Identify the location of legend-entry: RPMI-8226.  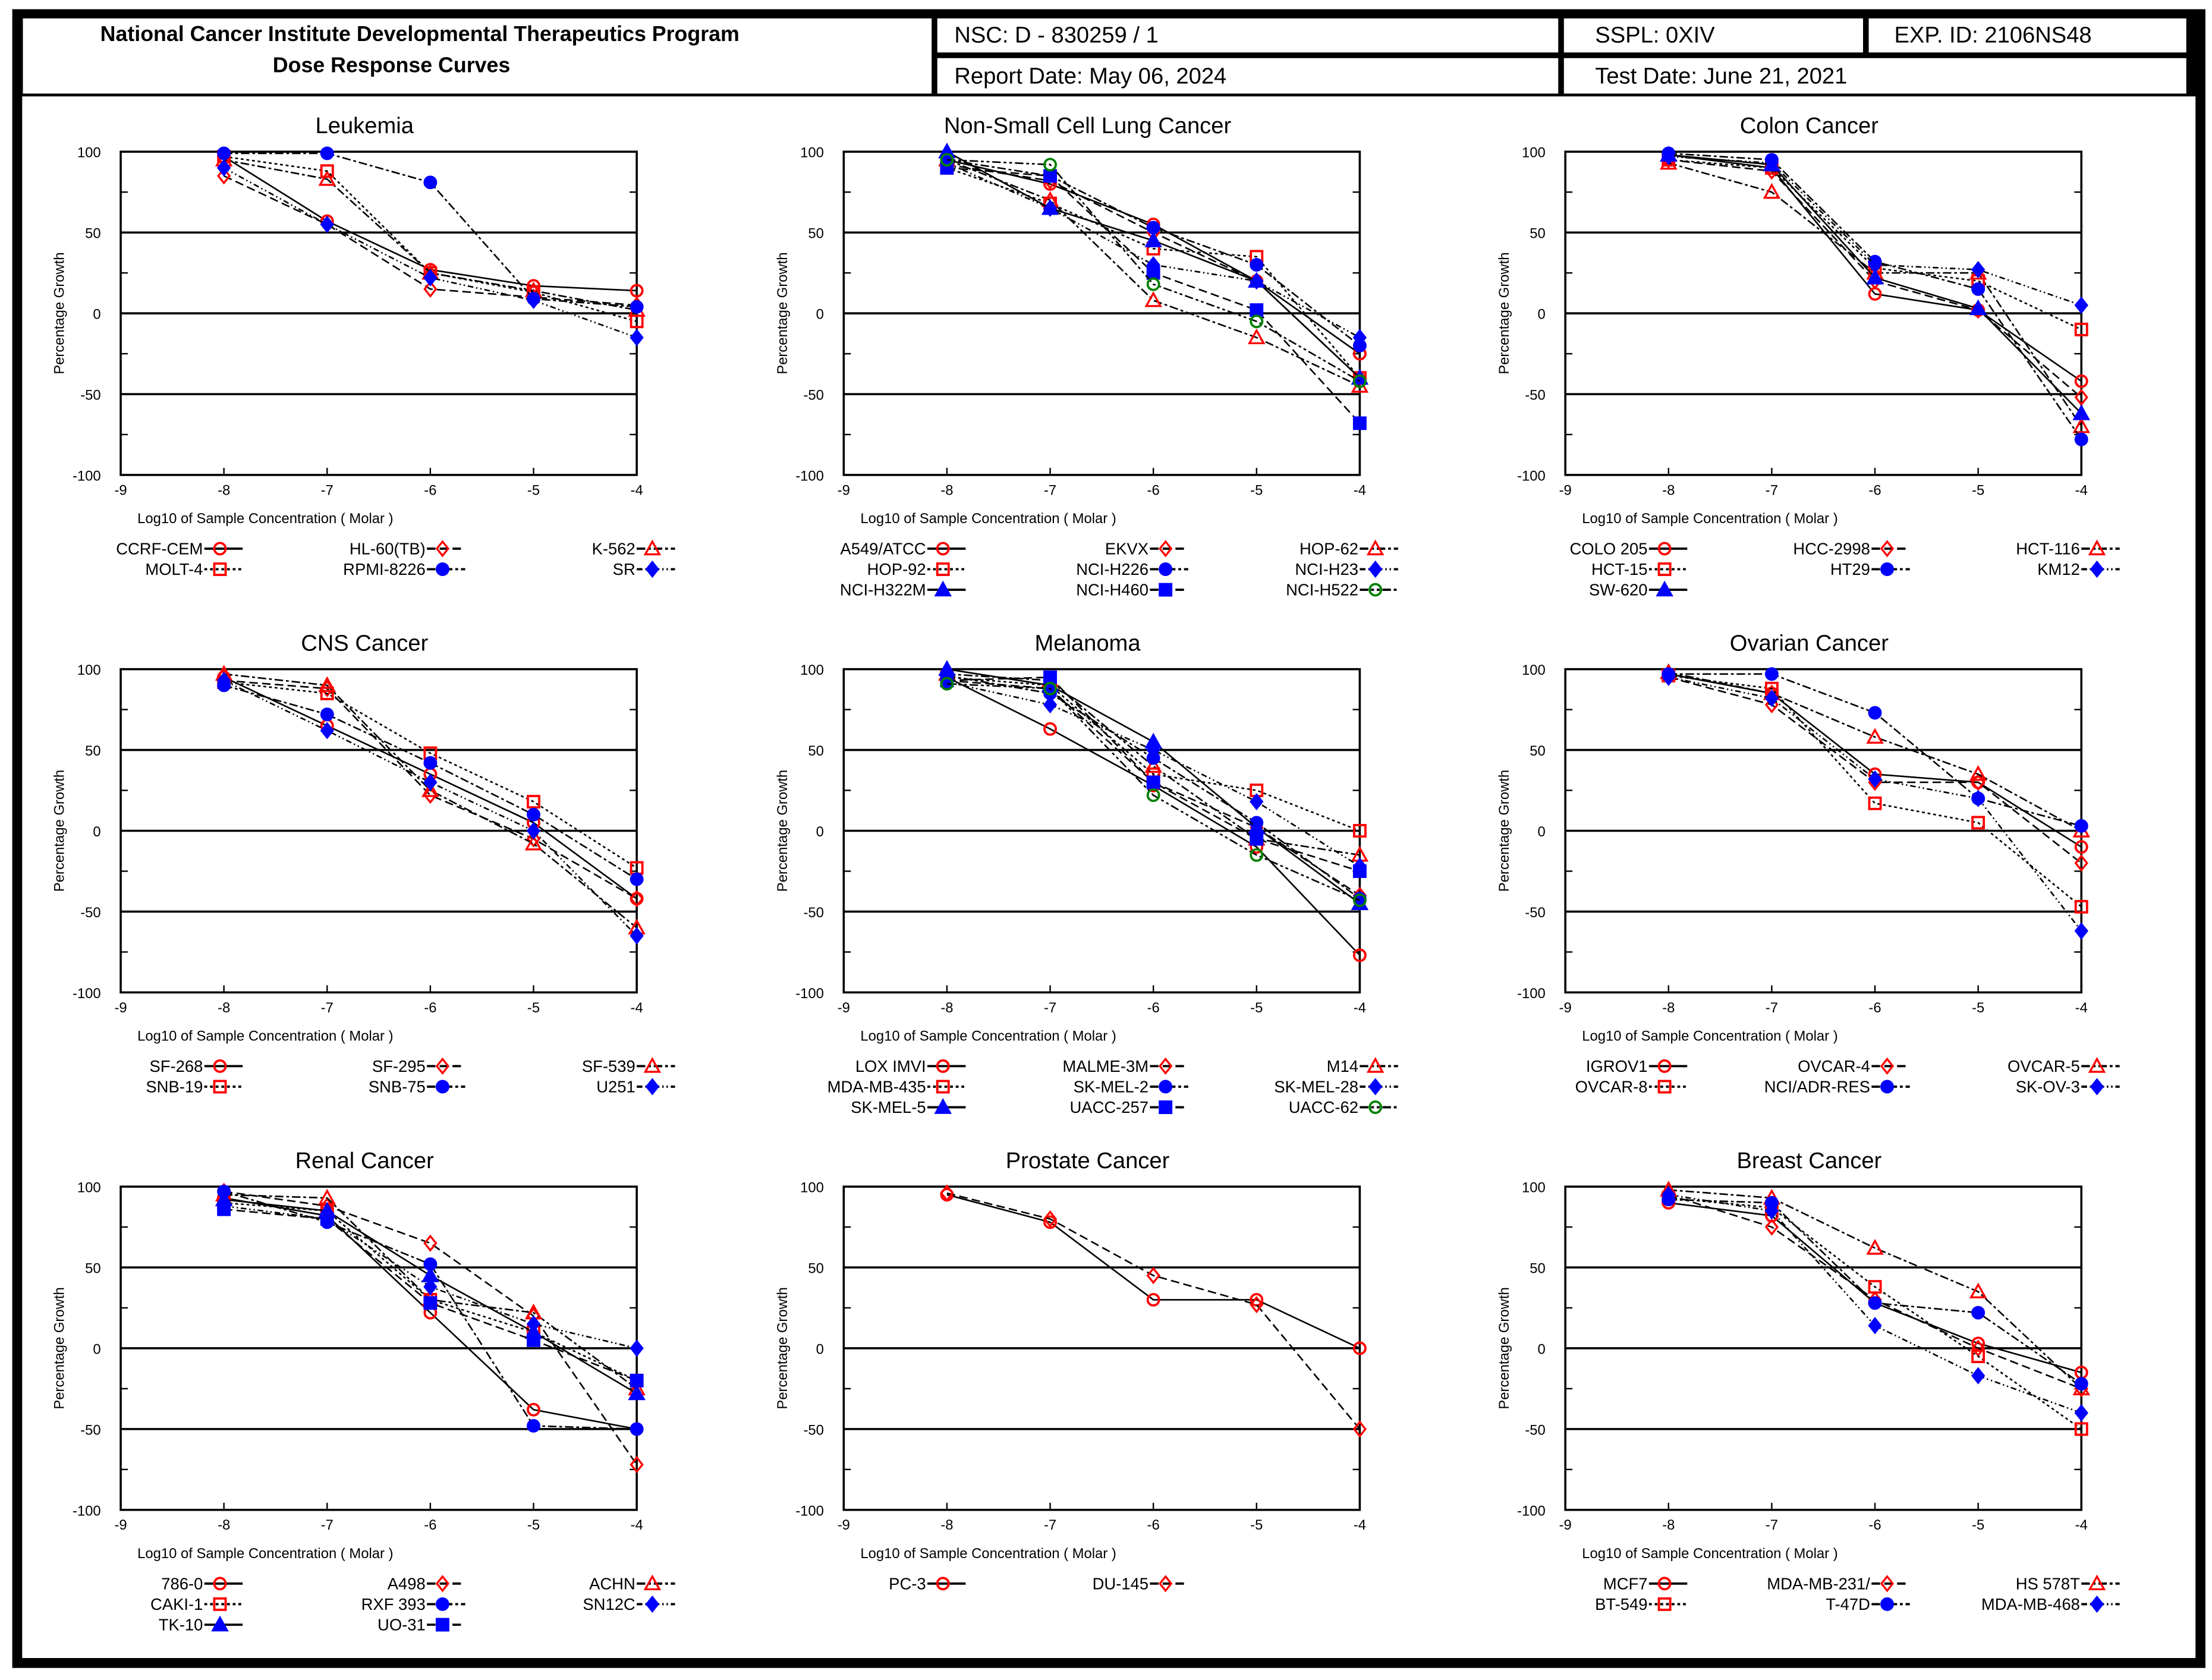
(404, 569).